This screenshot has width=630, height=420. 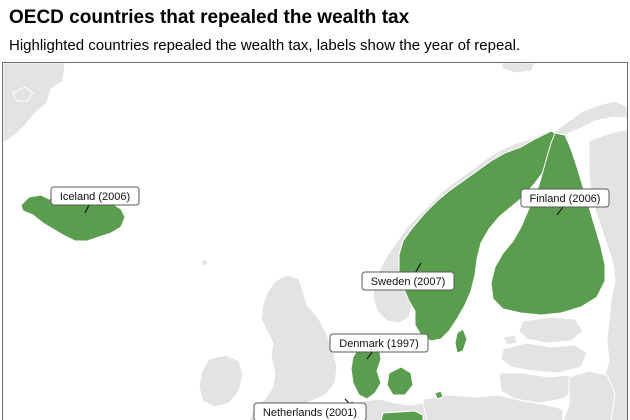 What do you see at coordinates (518, 68) in the screenshot?
I see `arctic-island` at bounding box center [518, 68].